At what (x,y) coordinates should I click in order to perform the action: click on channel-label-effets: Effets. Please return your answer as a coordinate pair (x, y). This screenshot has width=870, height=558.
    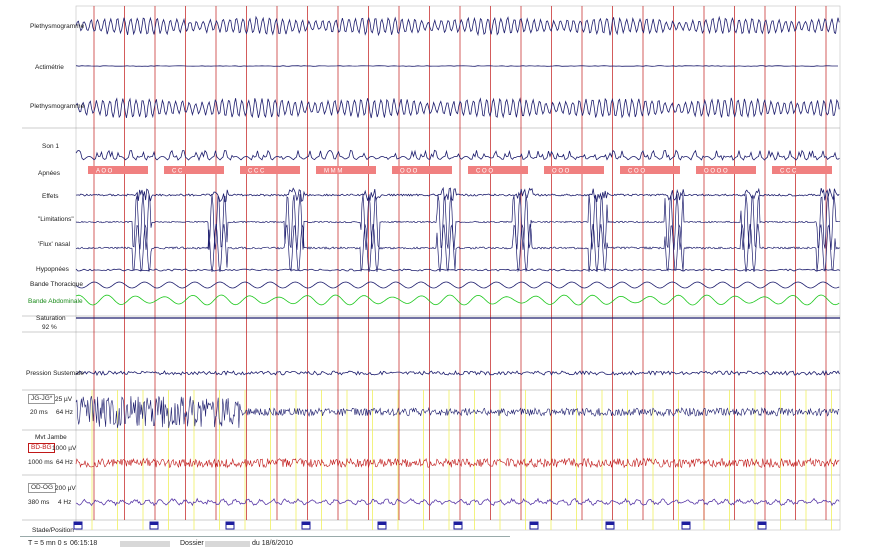
    Looking at the image, I should click on (50, 196).